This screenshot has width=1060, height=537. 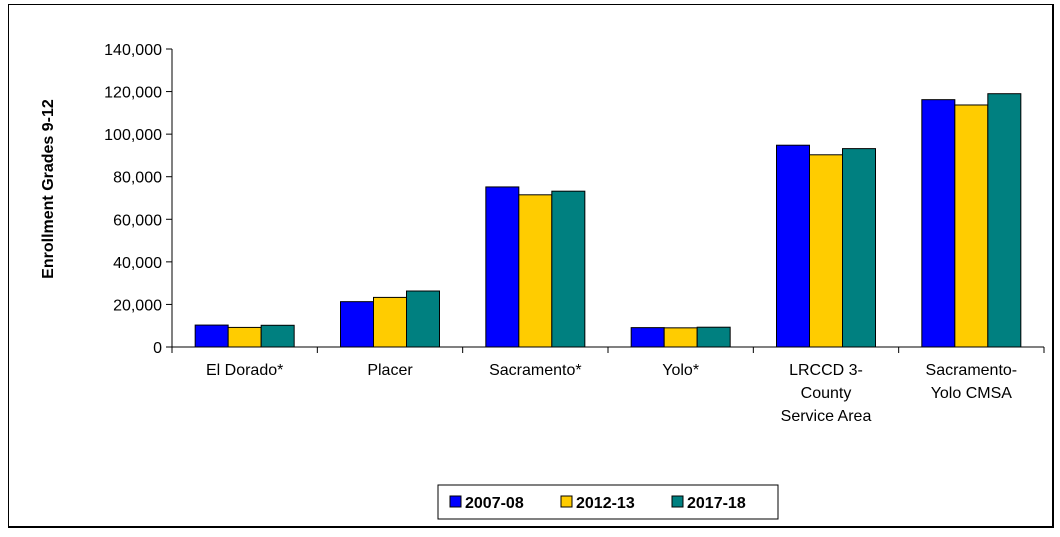 I want to click on x-tick-label-line: Placer, so click(x=390, y=370).